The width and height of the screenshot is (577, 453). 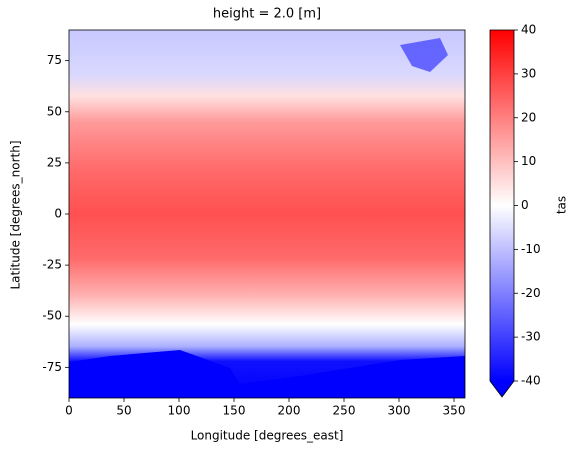 What do you see at coordinates (54, 111) in the screenshot?
I see `y-tick-label: 50` at bounding box center [54, 111].